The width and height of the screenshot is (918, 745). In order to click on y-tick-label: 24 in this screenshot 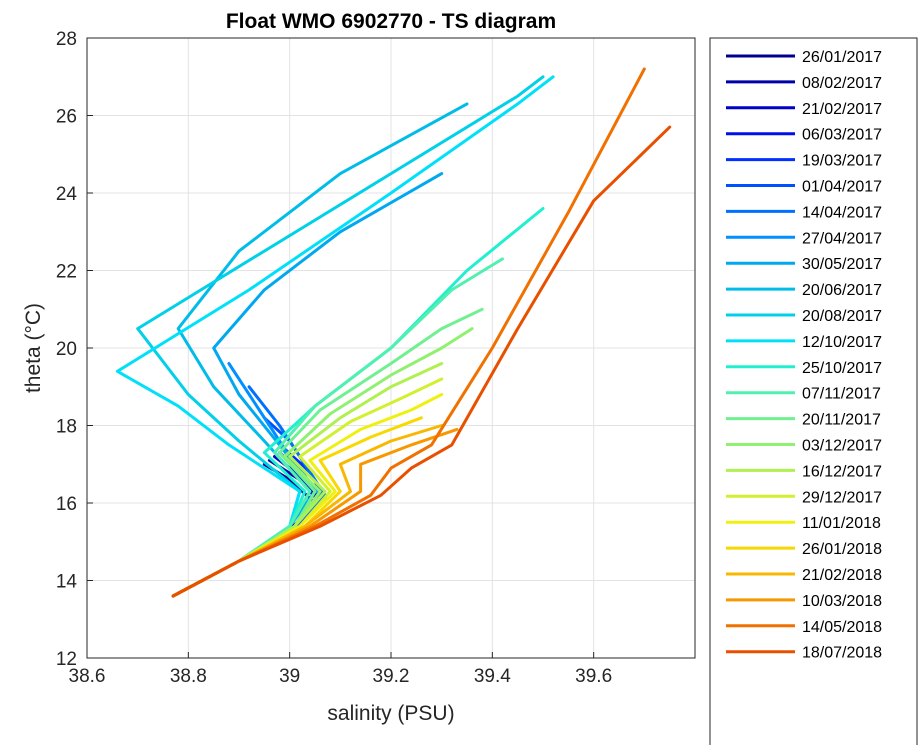, I will do `click(67, 194)`.